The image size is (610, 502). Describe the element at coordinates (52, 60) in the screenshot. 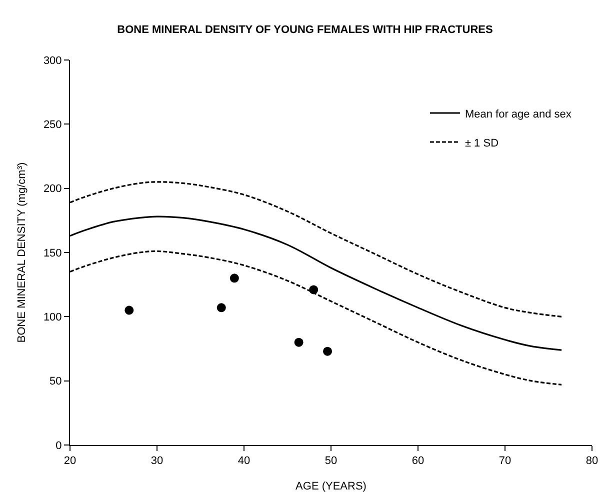

I see `y-tick-label: 300` at that location.